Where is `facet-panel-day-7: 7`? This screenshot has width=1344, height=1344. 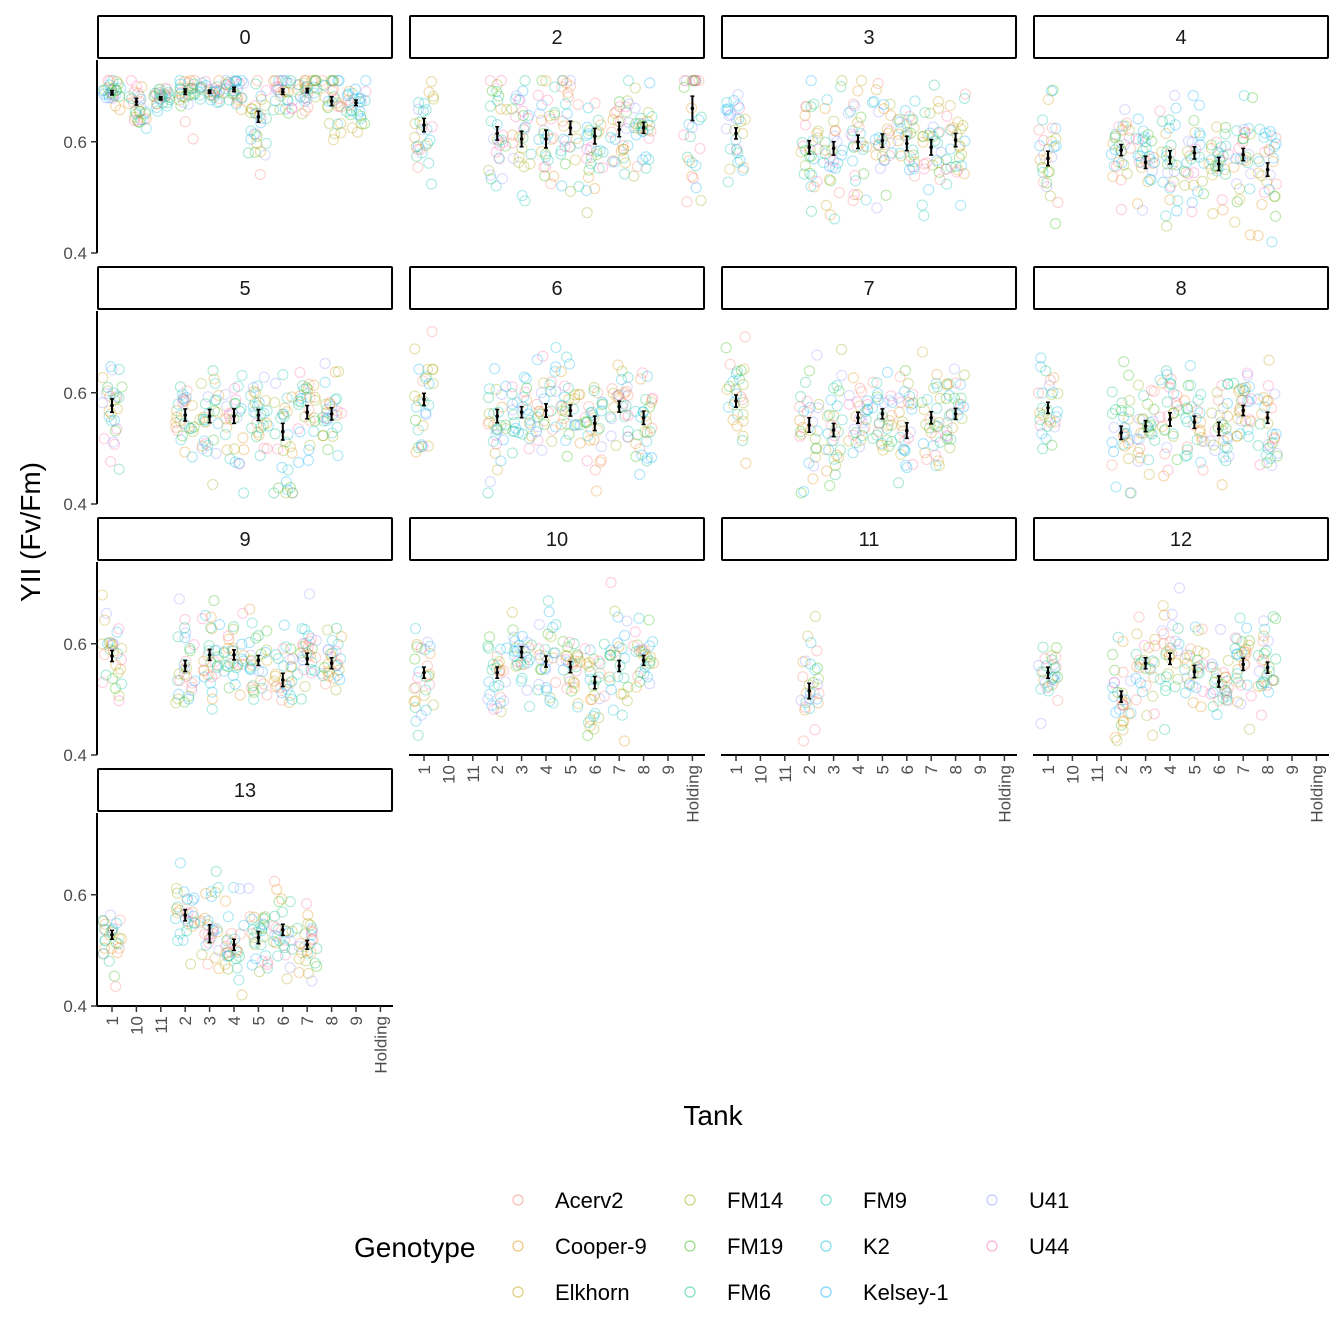 facet-panel-day-7: 7 is located at coordinates (868, 382).